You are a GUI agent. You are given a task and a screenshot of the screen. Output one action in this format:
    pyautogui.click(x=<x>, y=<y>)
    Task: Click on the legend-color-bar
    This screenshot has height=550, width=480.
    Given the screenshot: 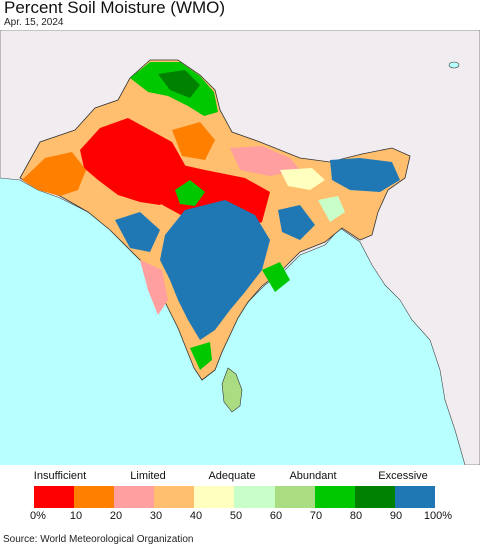 What is the action you would take?
    pyautogui.click(x=234, y=497)
    